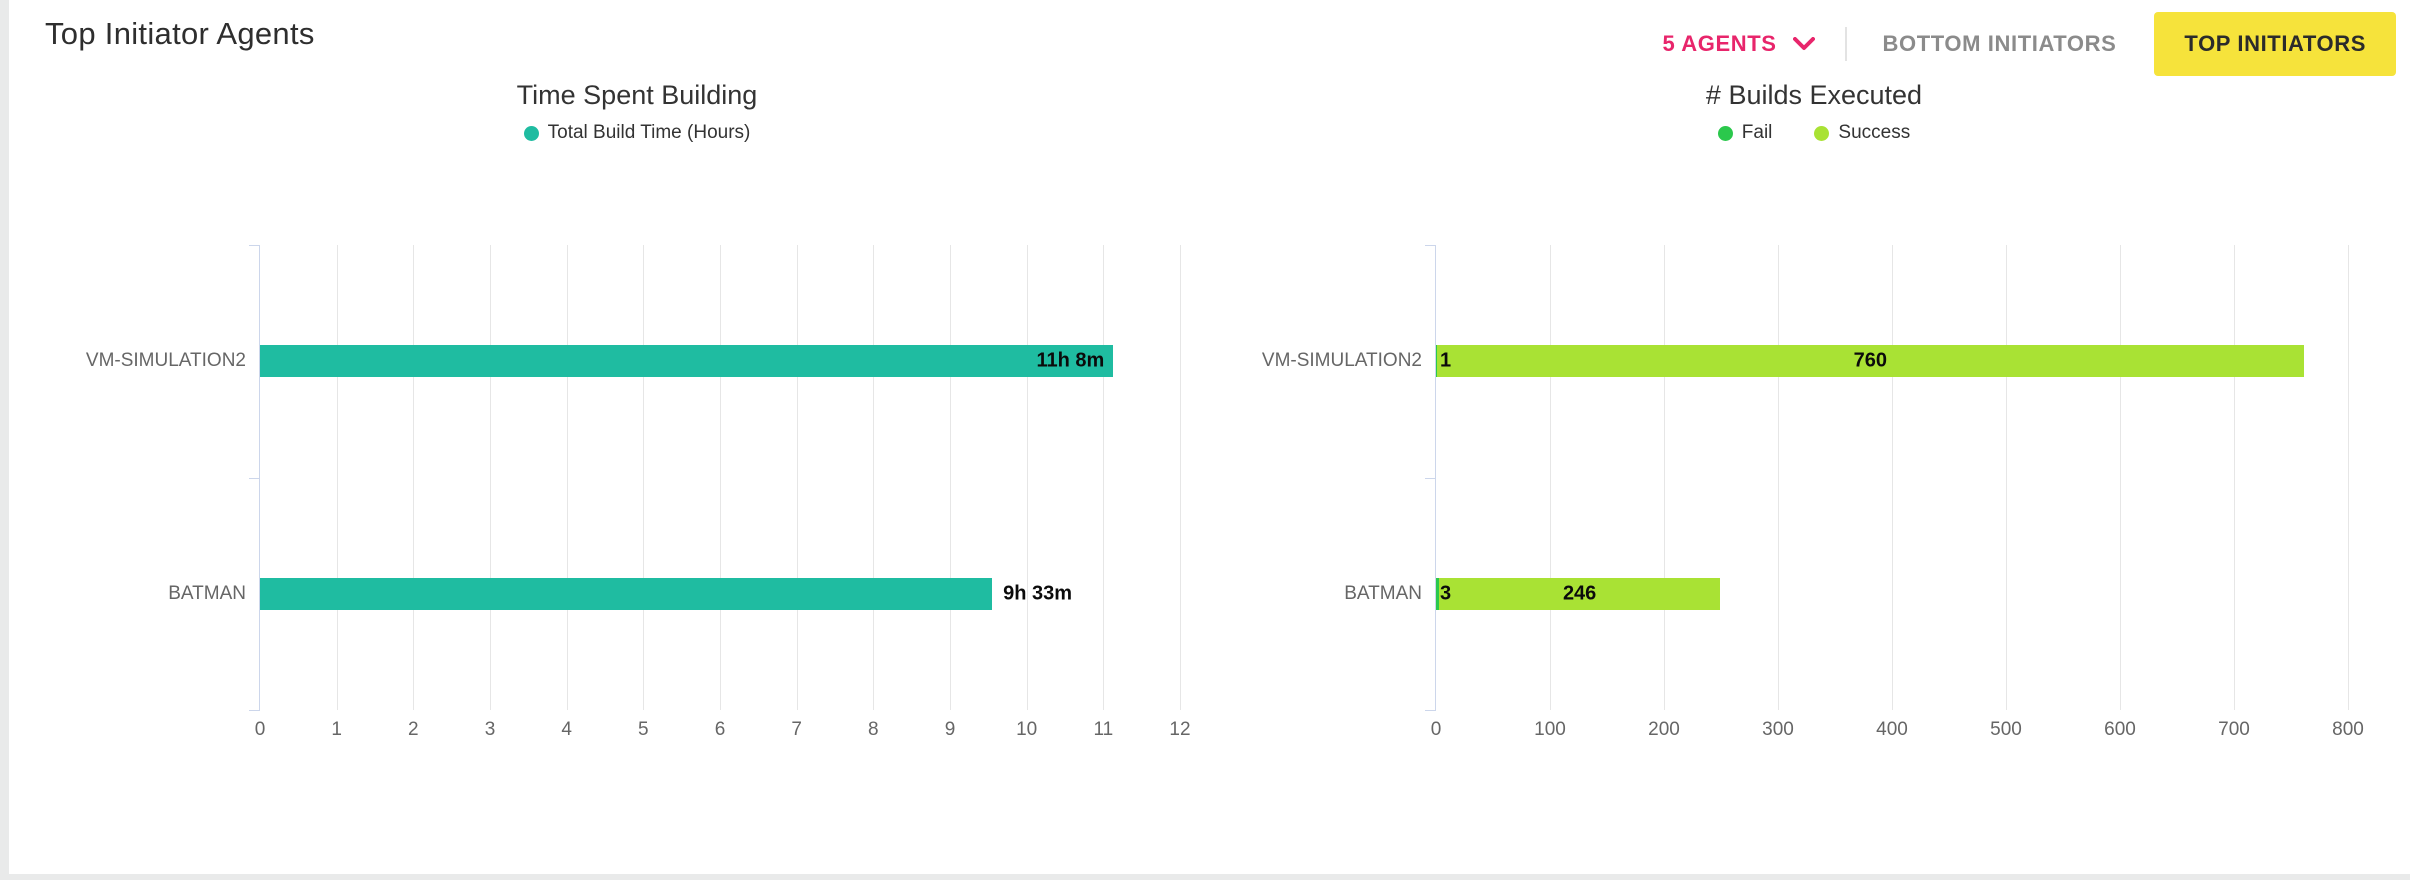  I want to click on x-axis-tick-label: 400, so click(1892, 729).